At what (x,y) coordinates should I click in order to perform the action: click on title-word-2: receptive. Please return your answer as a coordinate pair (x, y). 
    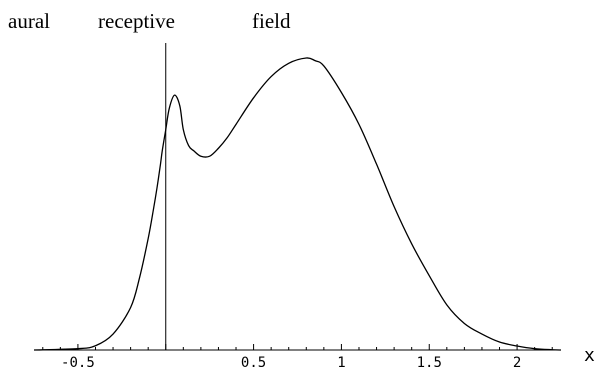
    Looking at the image, I should click on (136, 21).